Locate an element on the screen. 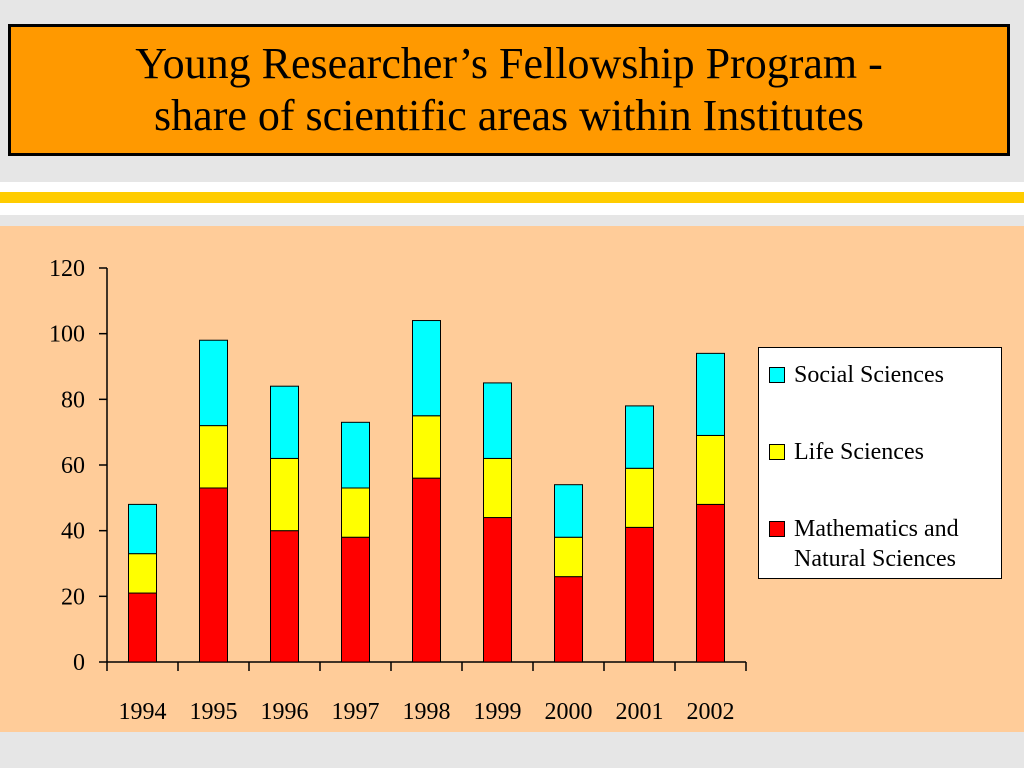  y-tick-label: 0 is located at coordinates (79, 663).